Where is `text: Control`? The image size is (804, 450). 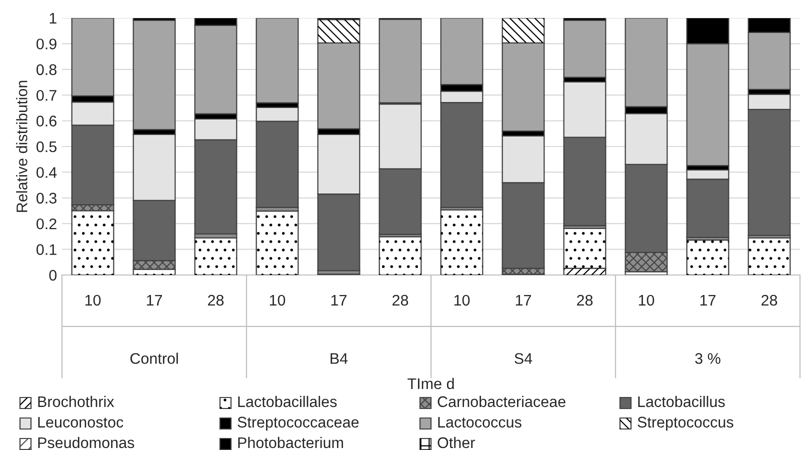 text: Control is located at coordinates (154, 358).